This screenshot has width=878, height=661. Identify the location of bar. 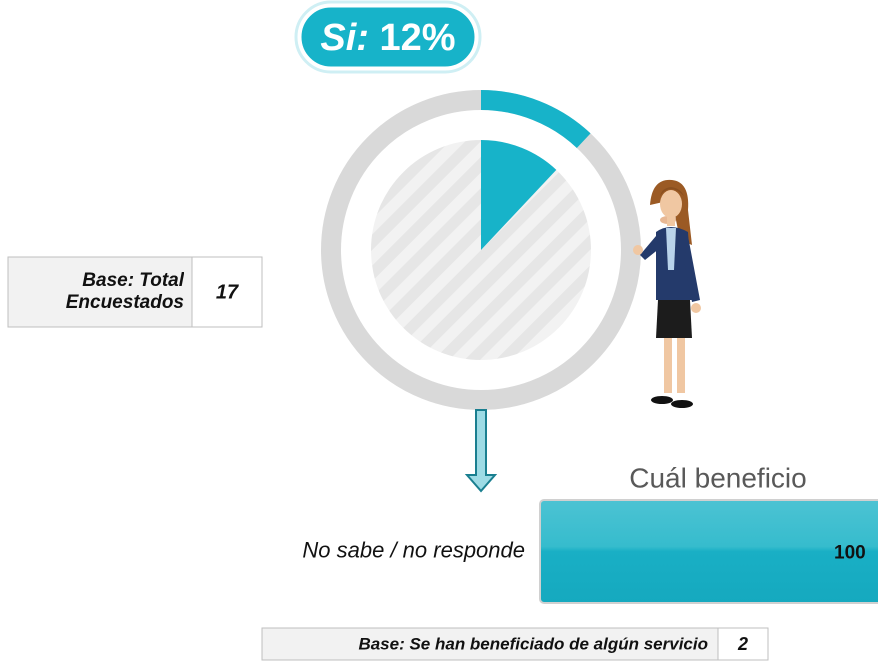
(708, 551).